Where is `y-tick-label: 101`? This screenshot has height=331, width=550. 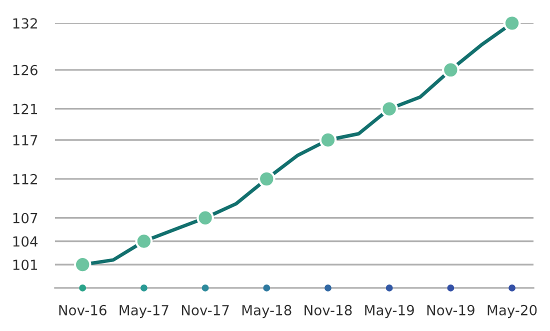
y-tick-label: 101 is located at coordinates (25, 265).